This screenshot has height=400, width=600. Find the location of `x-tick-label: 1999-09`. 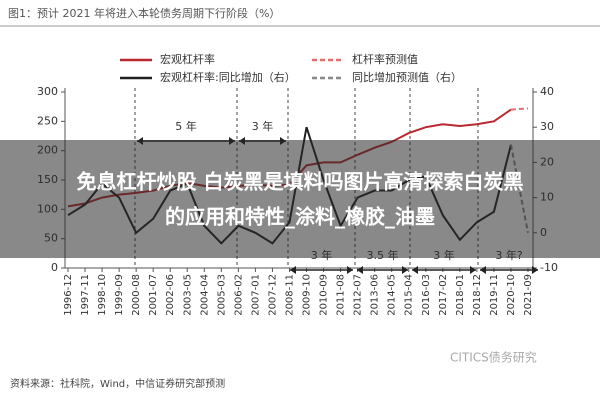

x-tick-label: 1999-09 is located at coordinates (119, 295).